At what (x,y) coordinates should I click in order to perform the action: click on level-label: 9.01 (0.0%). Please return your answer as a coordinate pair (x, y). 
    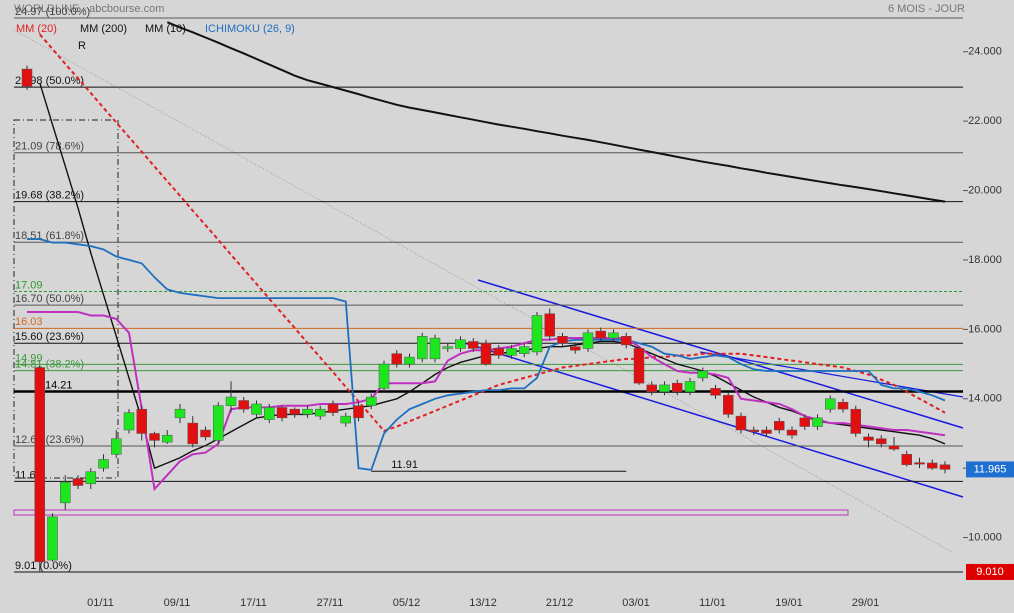
    Looking at the image, I should click on (43, 566).